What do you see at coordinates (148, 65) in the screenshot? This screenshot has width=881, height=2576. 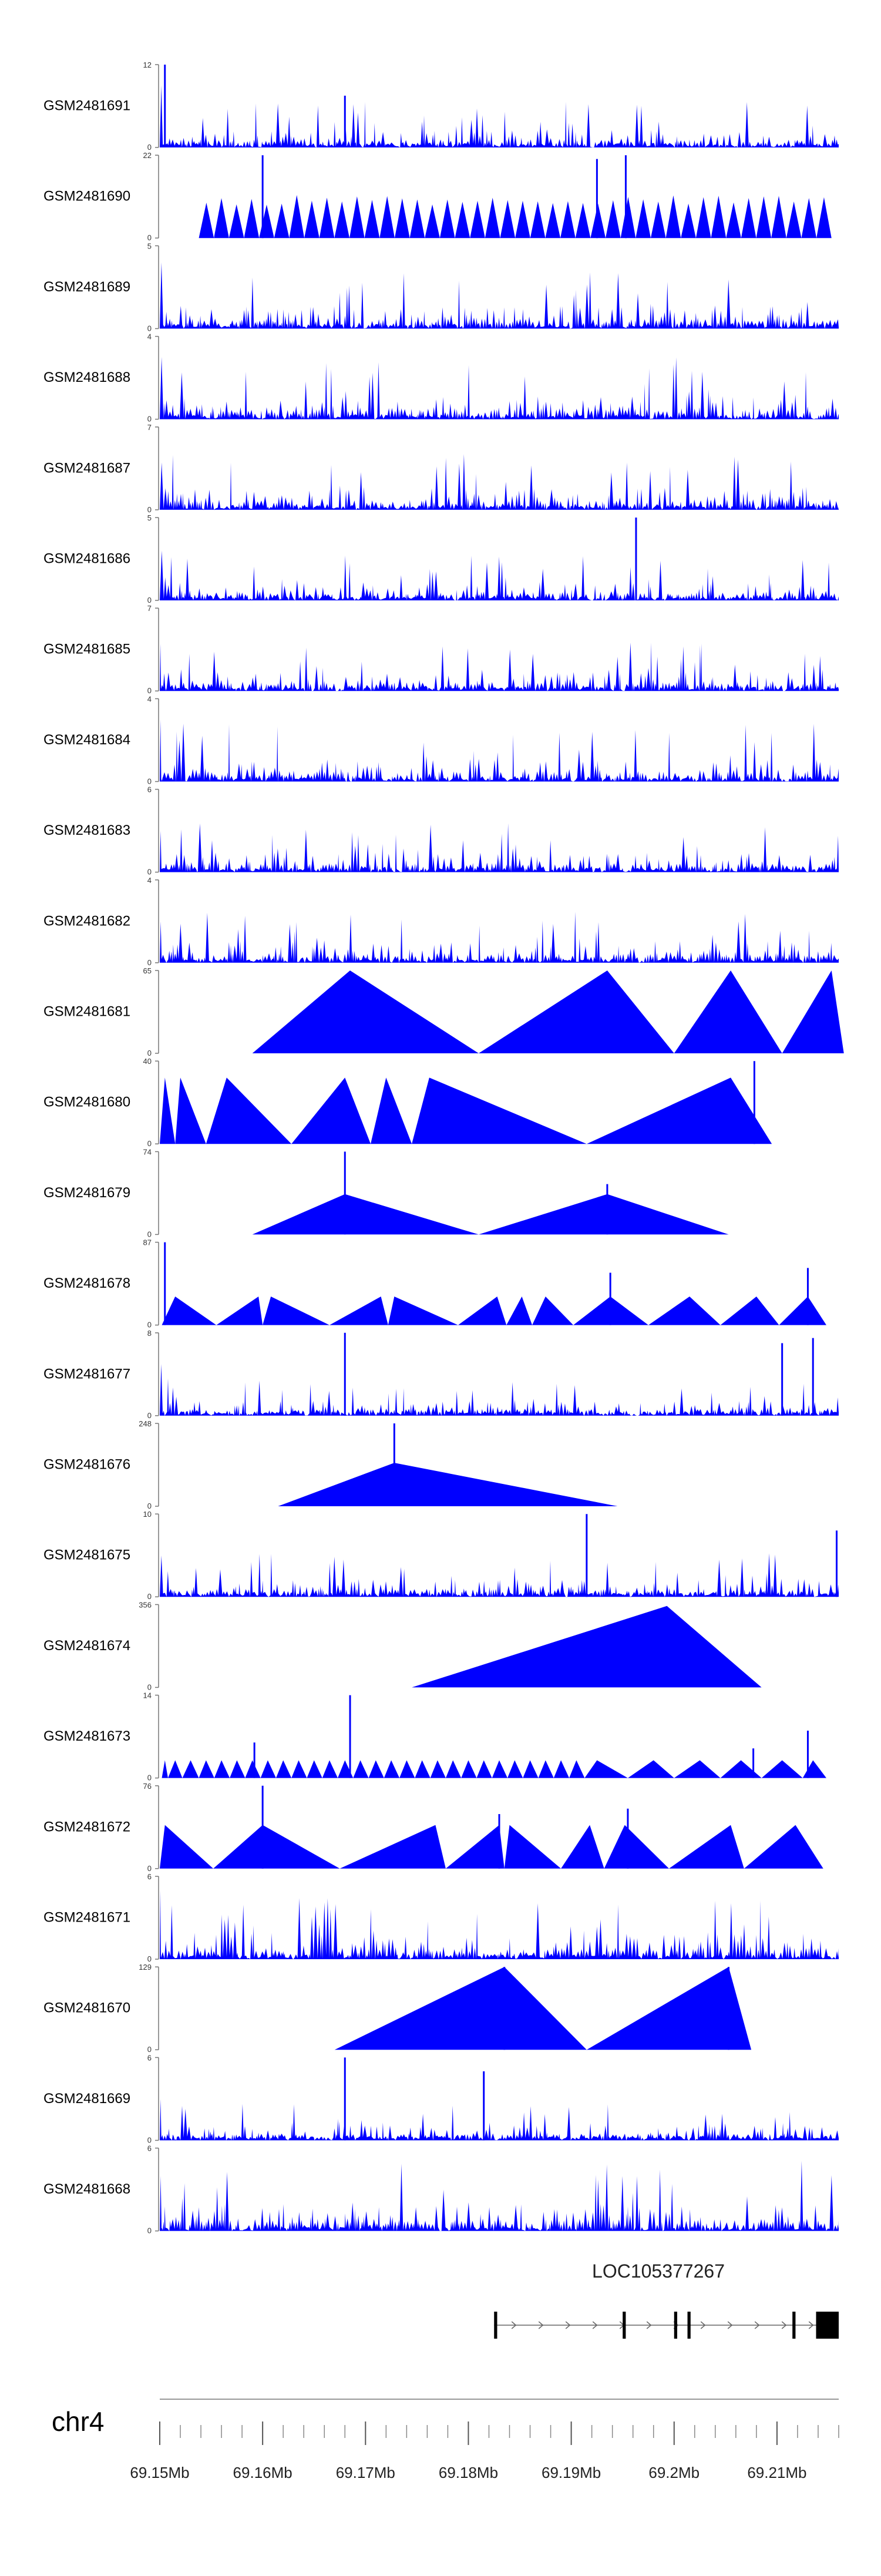 I see `y-max-label: 12` at bounding box center [148, 65].